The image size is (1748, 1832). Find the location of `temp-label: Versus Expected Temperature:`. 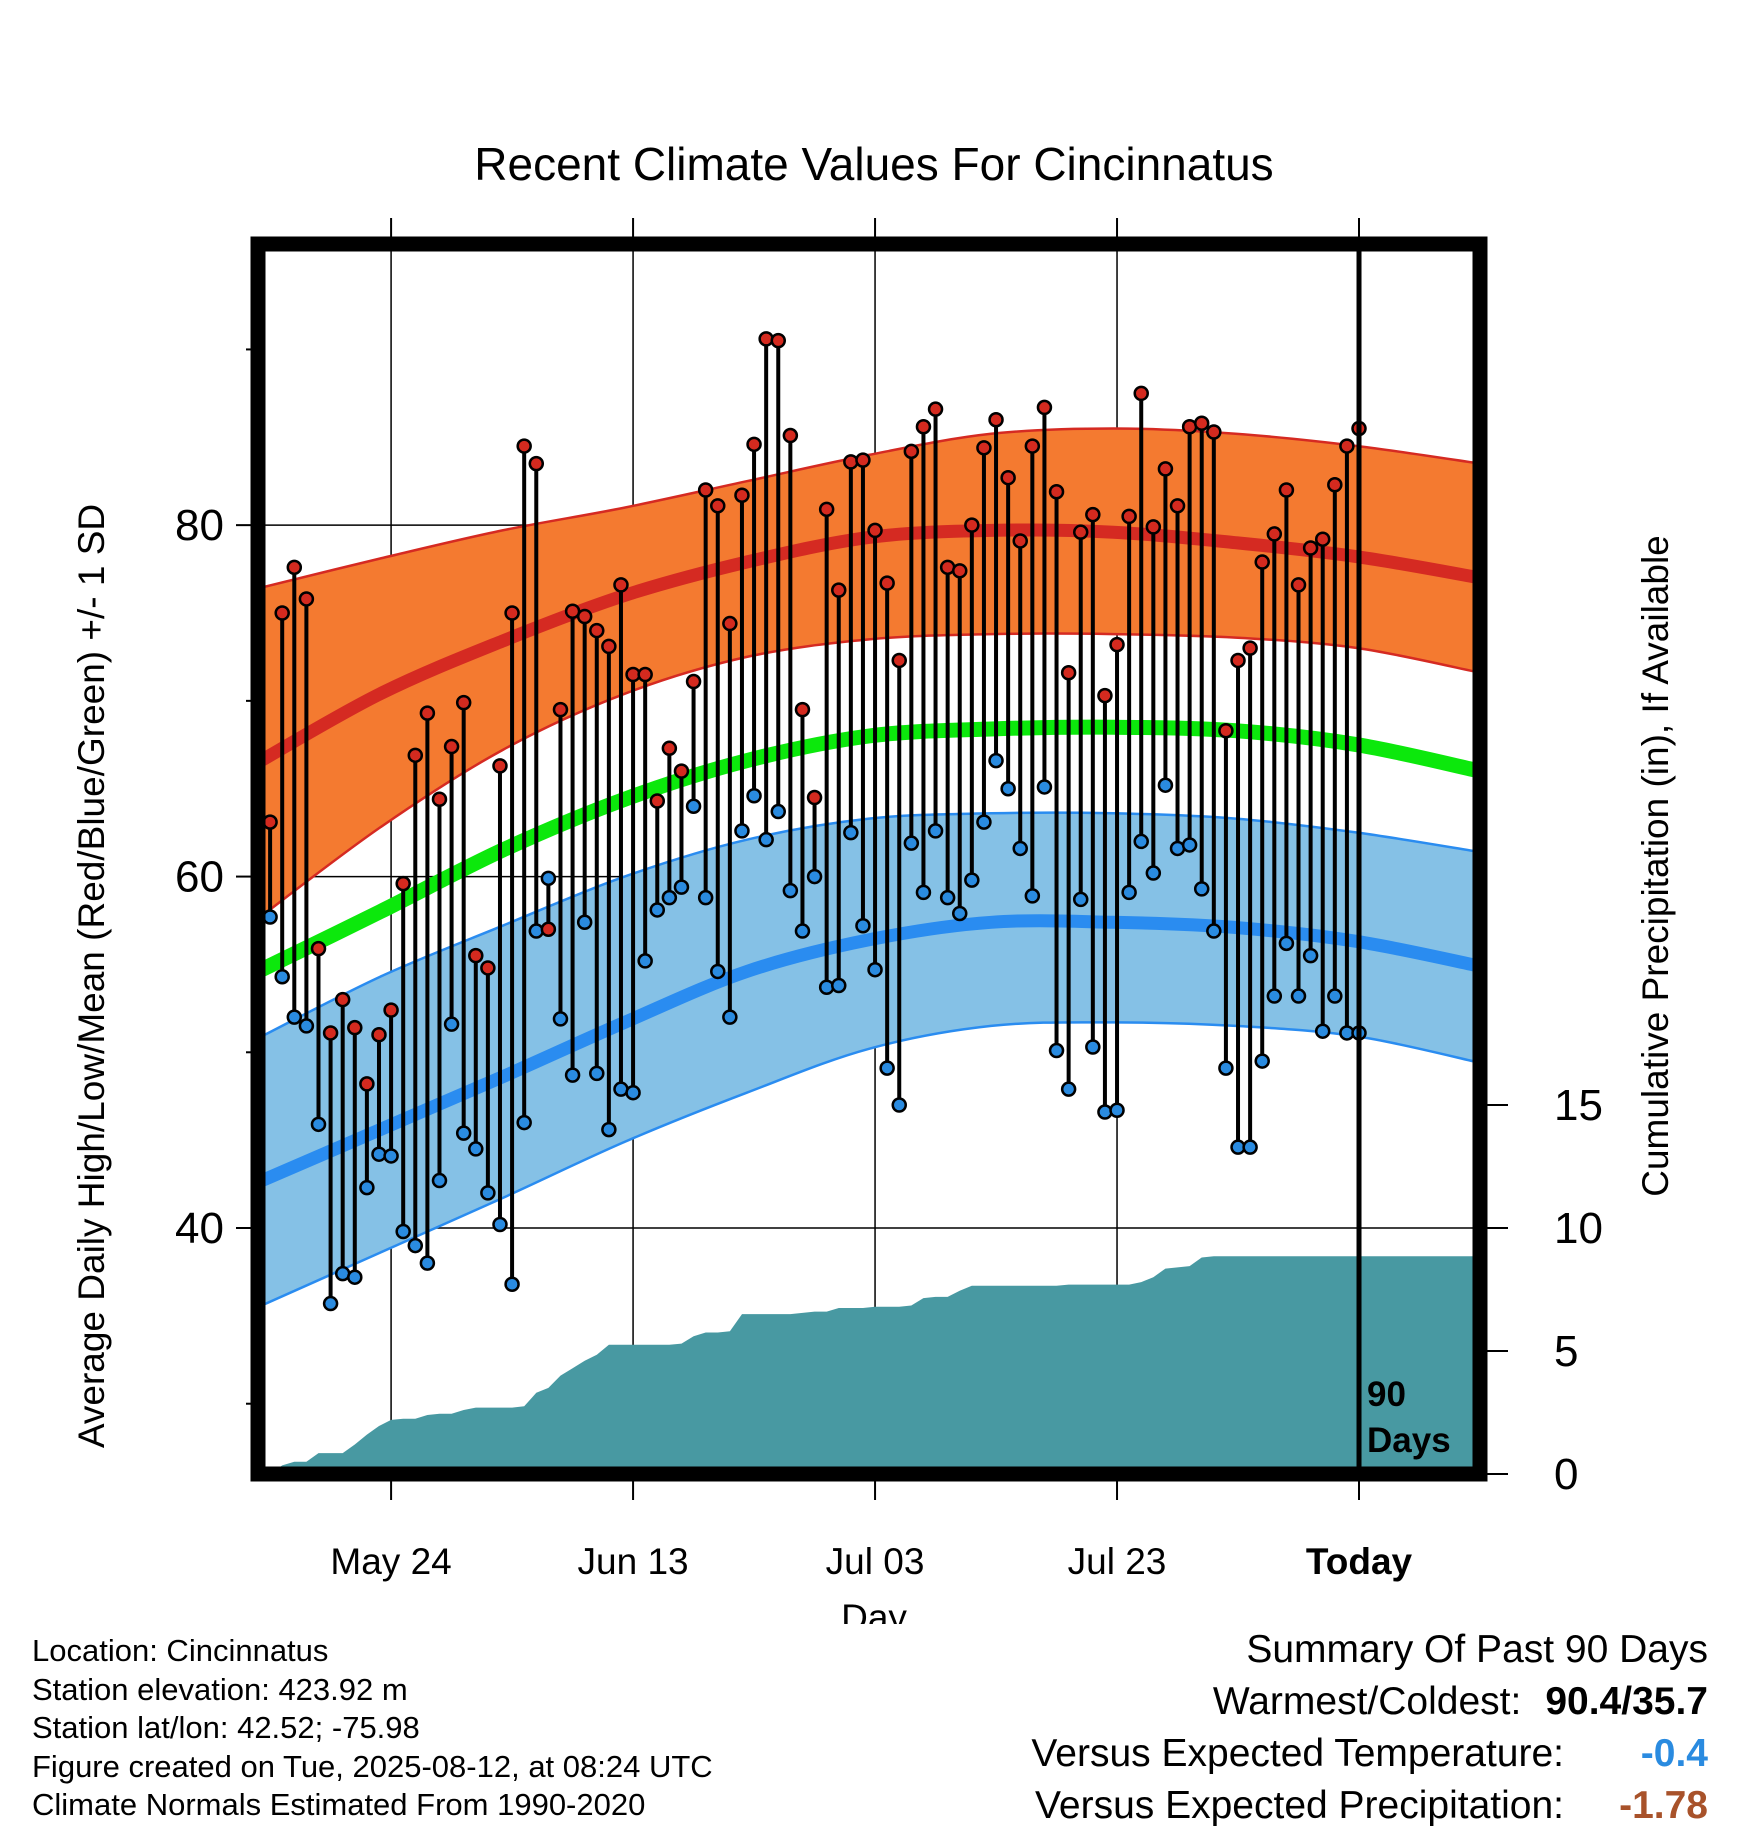

temp-label: Versus Expected Temperature: is located at coordinates (1297, 1753).